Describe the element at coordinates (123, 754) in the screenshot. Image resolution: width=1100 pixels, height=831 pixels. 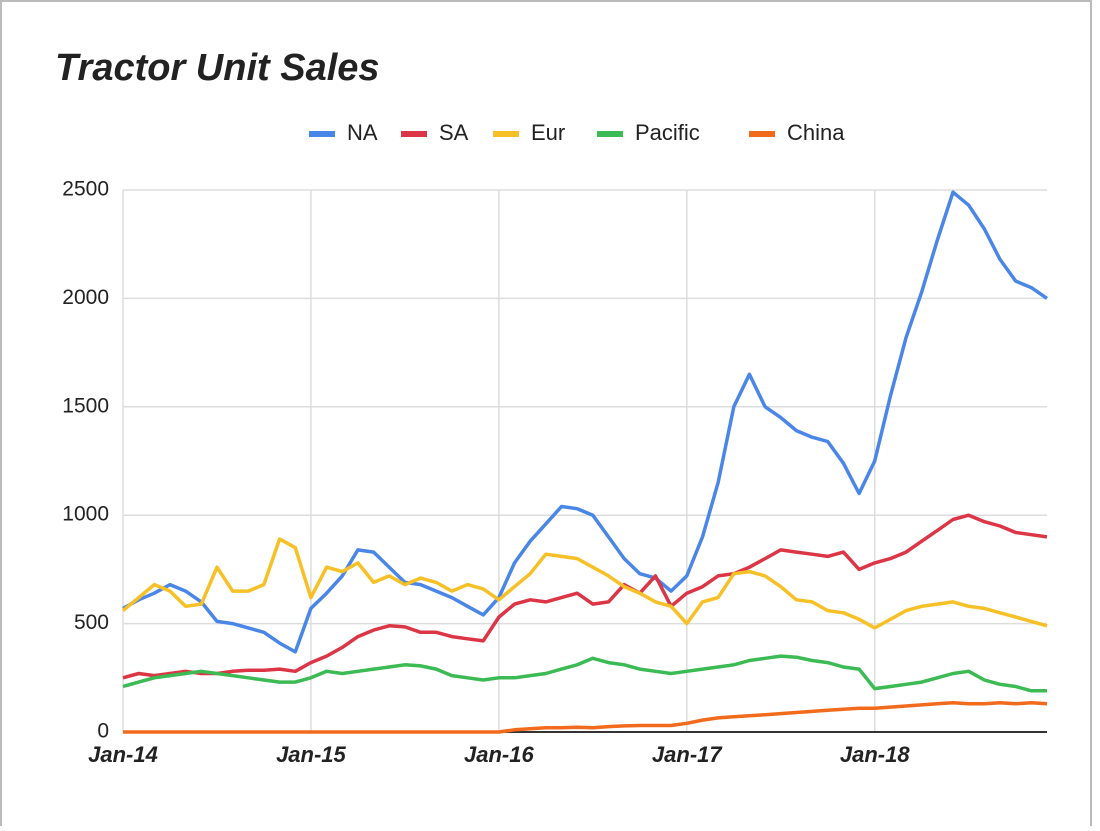
I see `x-tick-label: Jan-14` at that location.